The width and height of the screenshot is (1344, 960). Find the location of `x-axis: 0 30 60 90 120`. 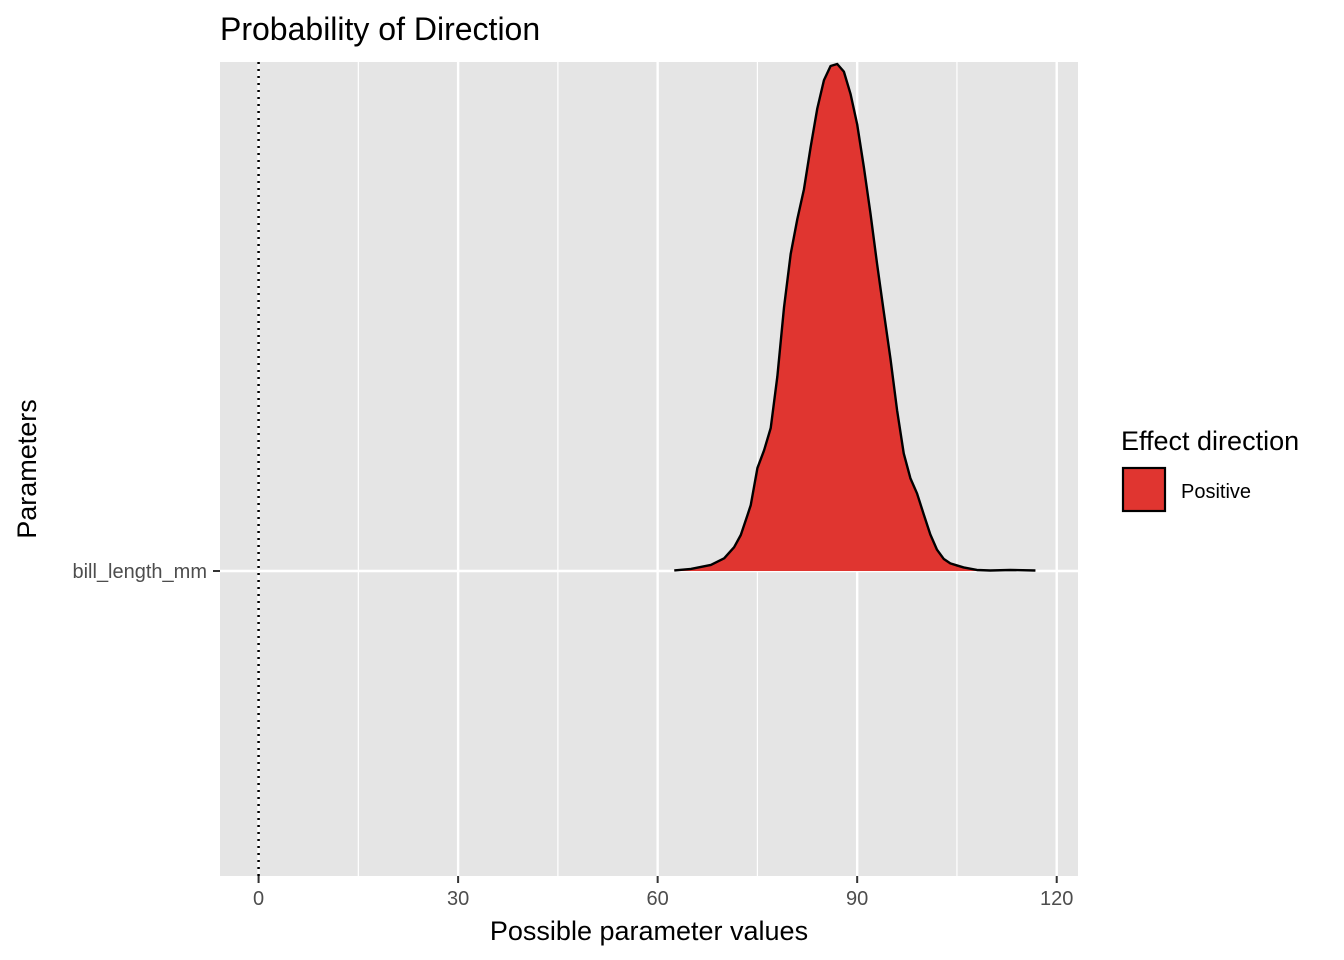

x-axis: 0 30 60 90 120 is located at coordinates (663, 893).